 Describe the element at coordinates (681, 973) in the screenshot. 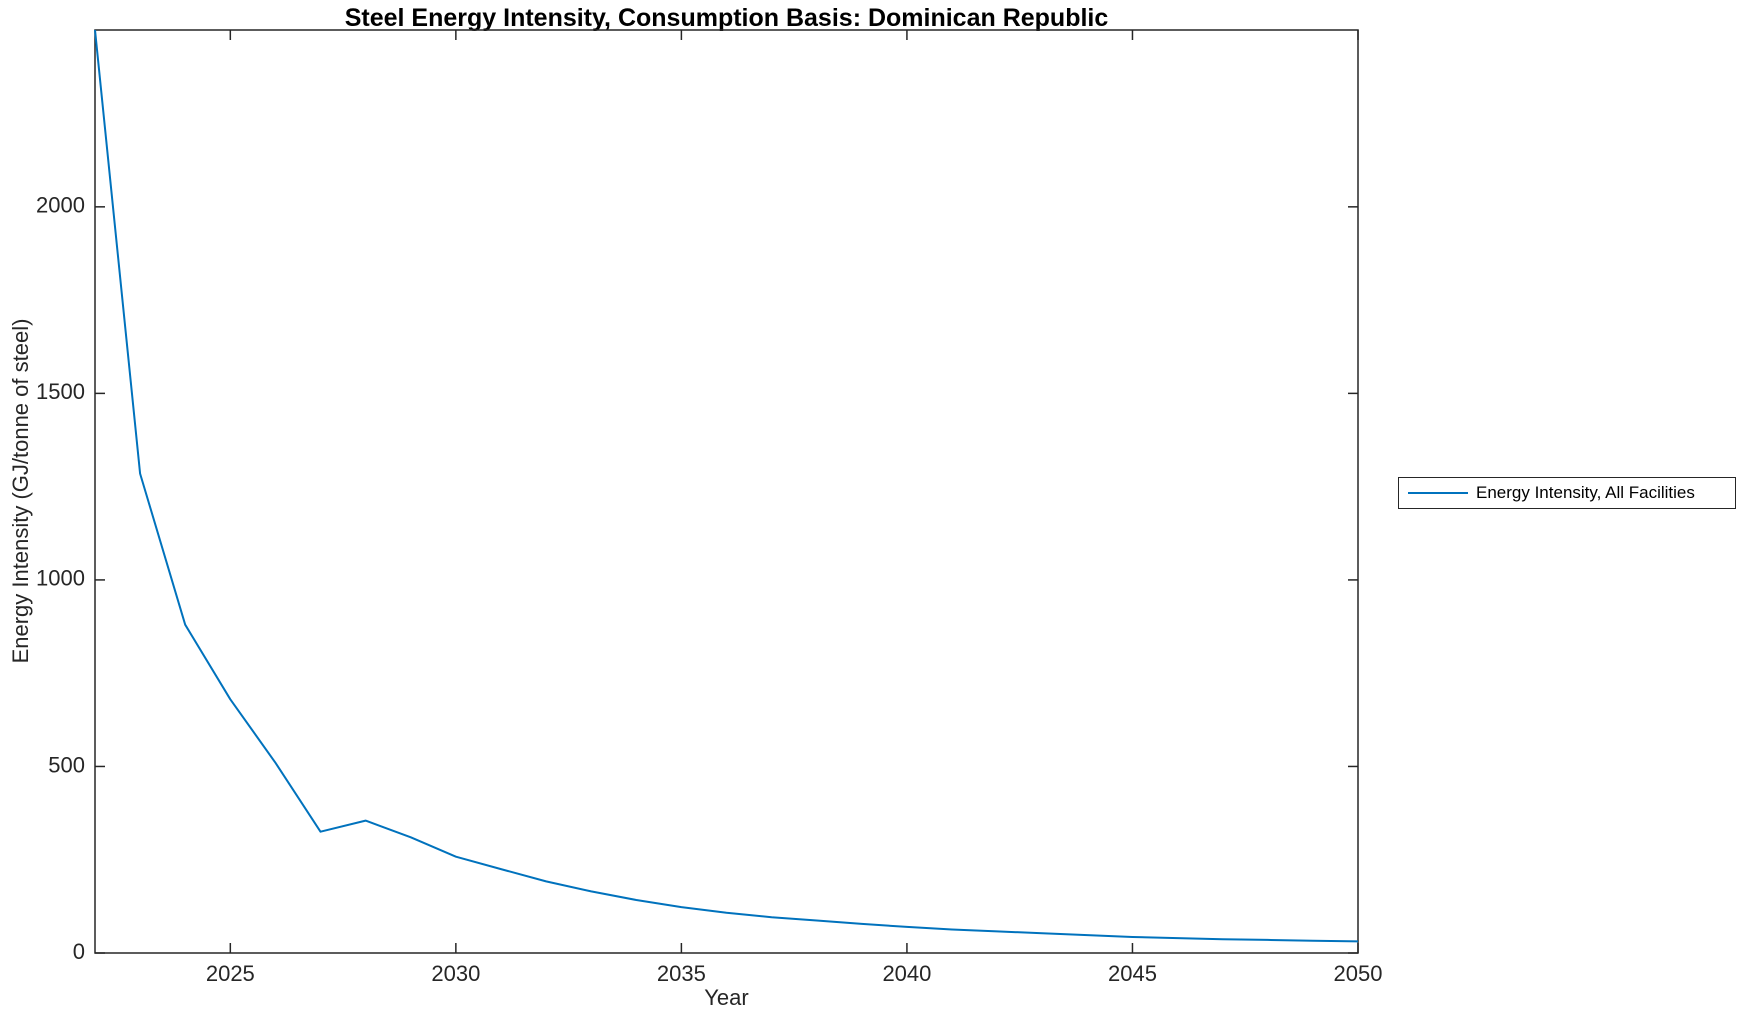

I see `x-tick-label: 2035` at that location.